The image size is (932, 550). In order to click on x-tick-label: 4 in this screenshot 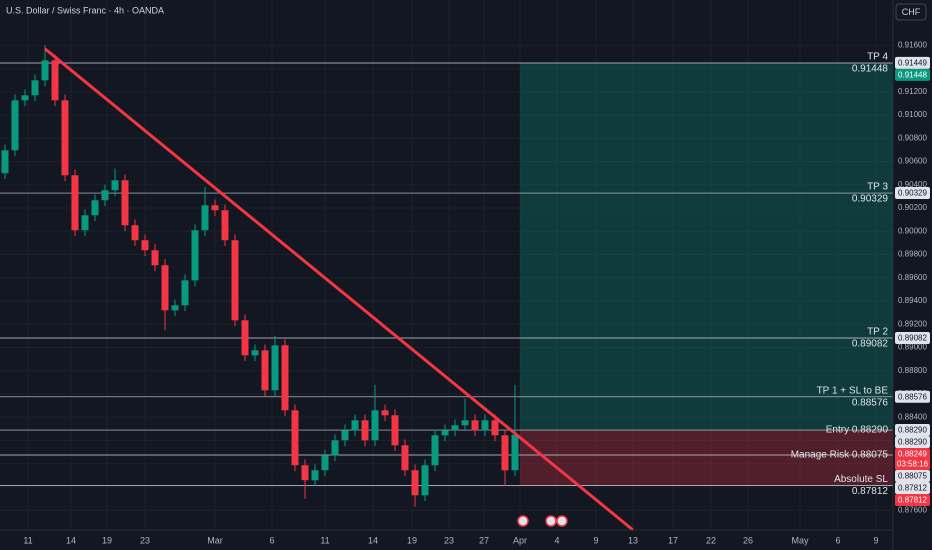, I will do `click(556, 540)`.